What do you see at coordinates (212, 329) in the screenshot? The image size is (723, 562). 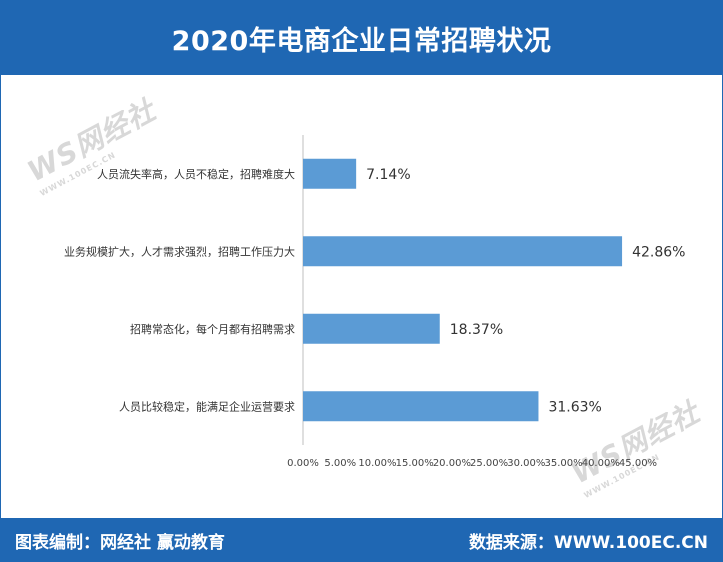 I see `category-label: 招聘常态化，每个月都有招聘需求` at bounding box center [212, 329].